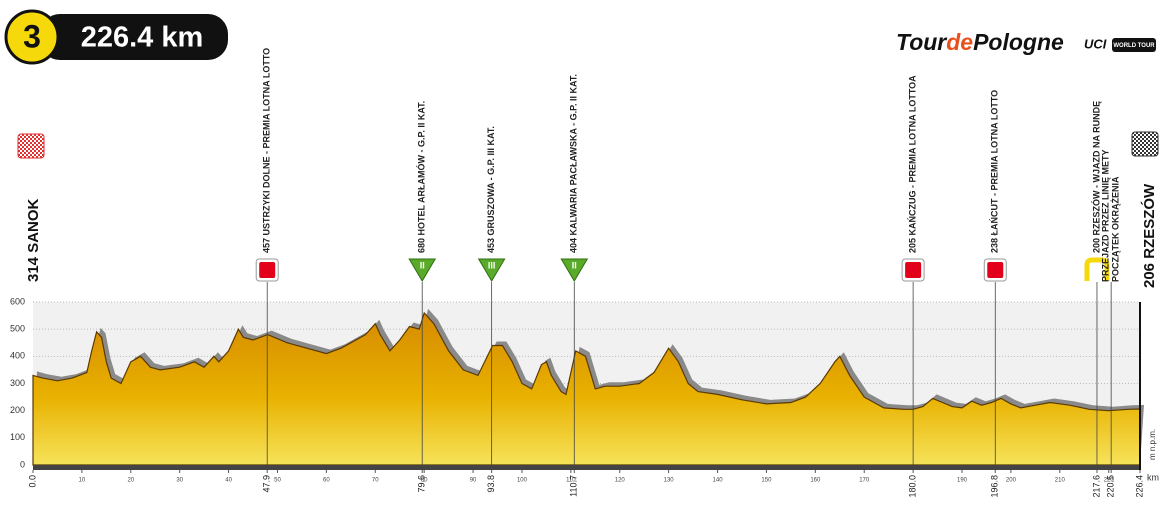 This screenshot has width=1169, height=521. Describe the element at coordinates (375, 481) in the screenshot. I see `x-tick-label: 70` at that location.